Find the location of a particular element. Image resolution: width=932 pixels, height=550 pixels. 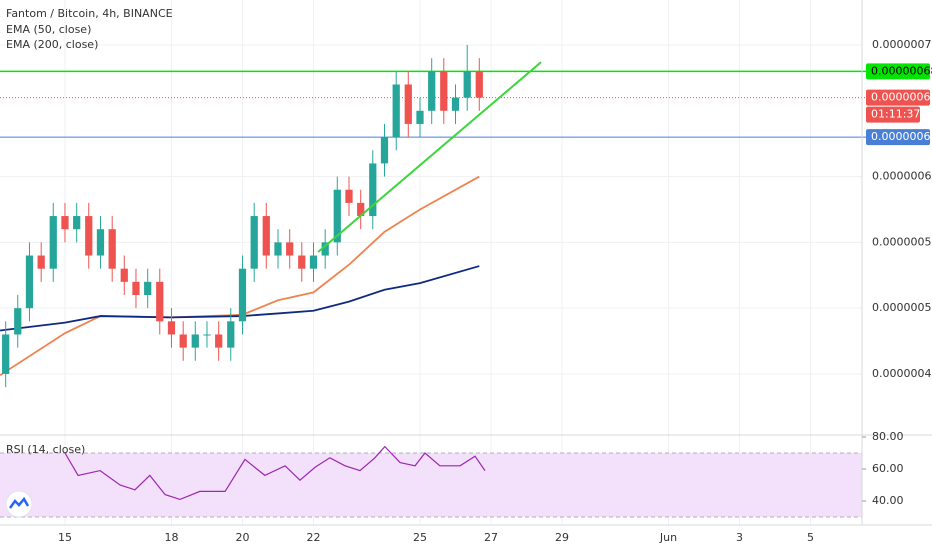

ema-line is located at coordinates (240, 298).